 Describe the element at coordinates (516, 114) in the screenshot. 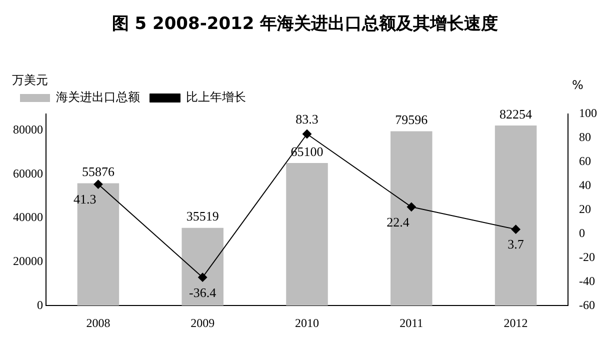

I see `data-label: 82254` at that location.